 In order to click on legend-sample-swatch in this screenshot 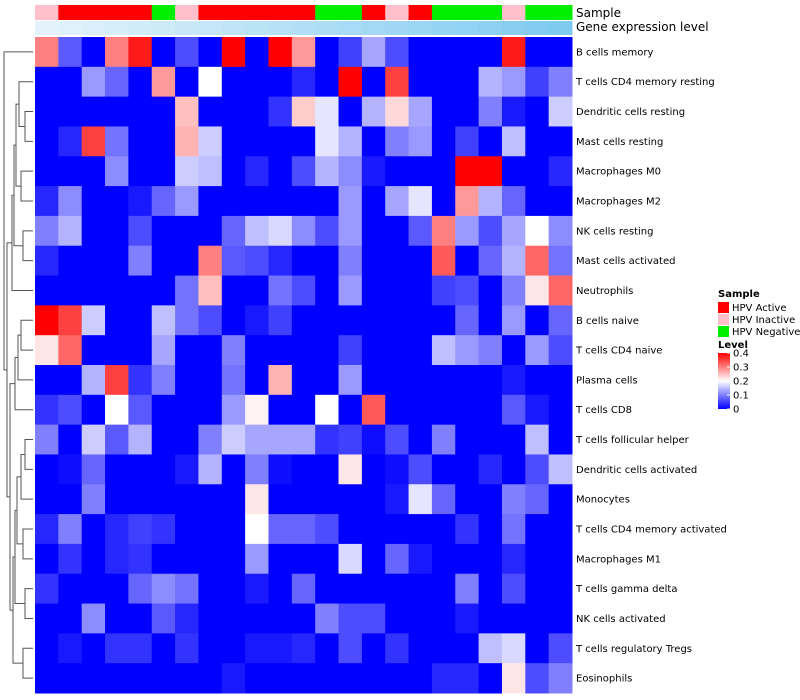, I will do `click(723, 331)`.